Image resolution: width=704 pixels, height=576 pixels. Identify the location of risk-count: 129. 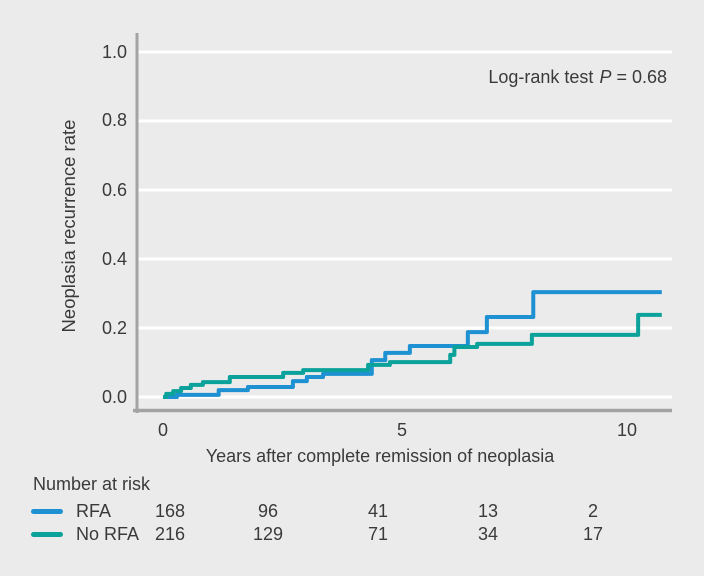
(268, 534).